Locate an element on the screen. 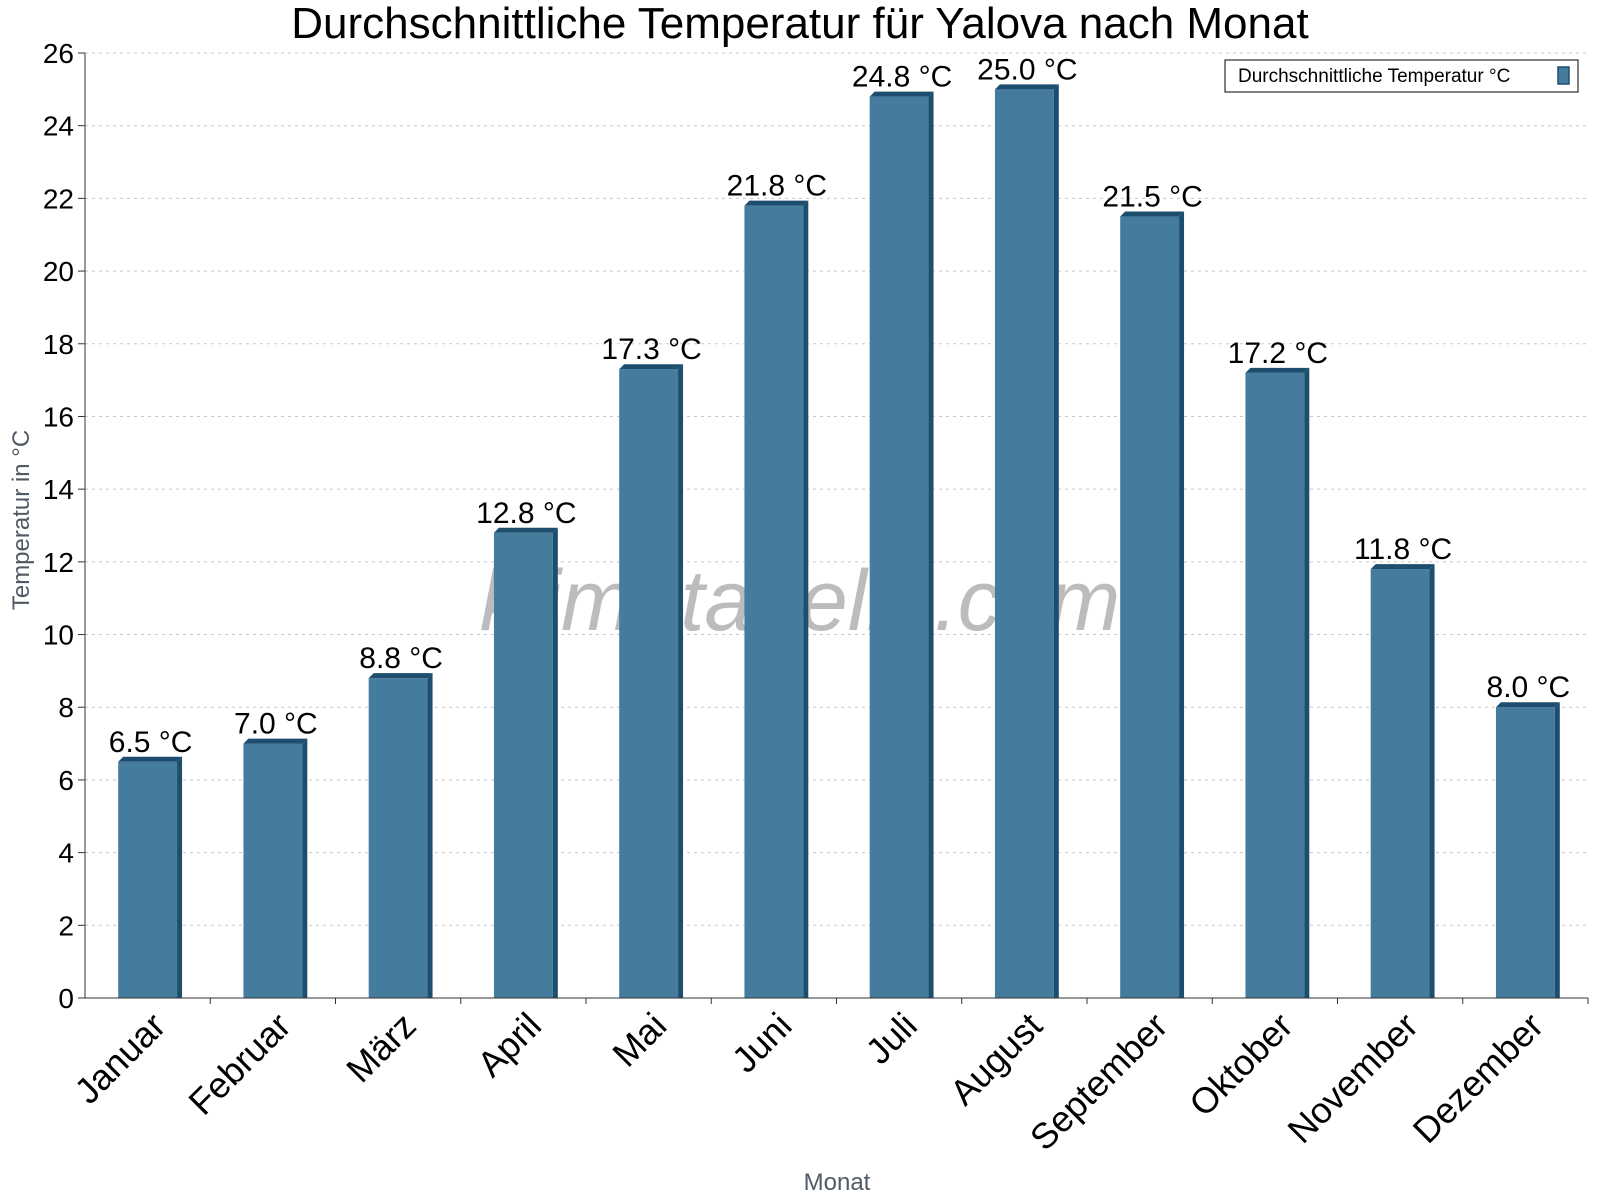 This screenshot has width=1600, height=1200. data-label: 8.0 °C is located at coordinates (1529, 687).